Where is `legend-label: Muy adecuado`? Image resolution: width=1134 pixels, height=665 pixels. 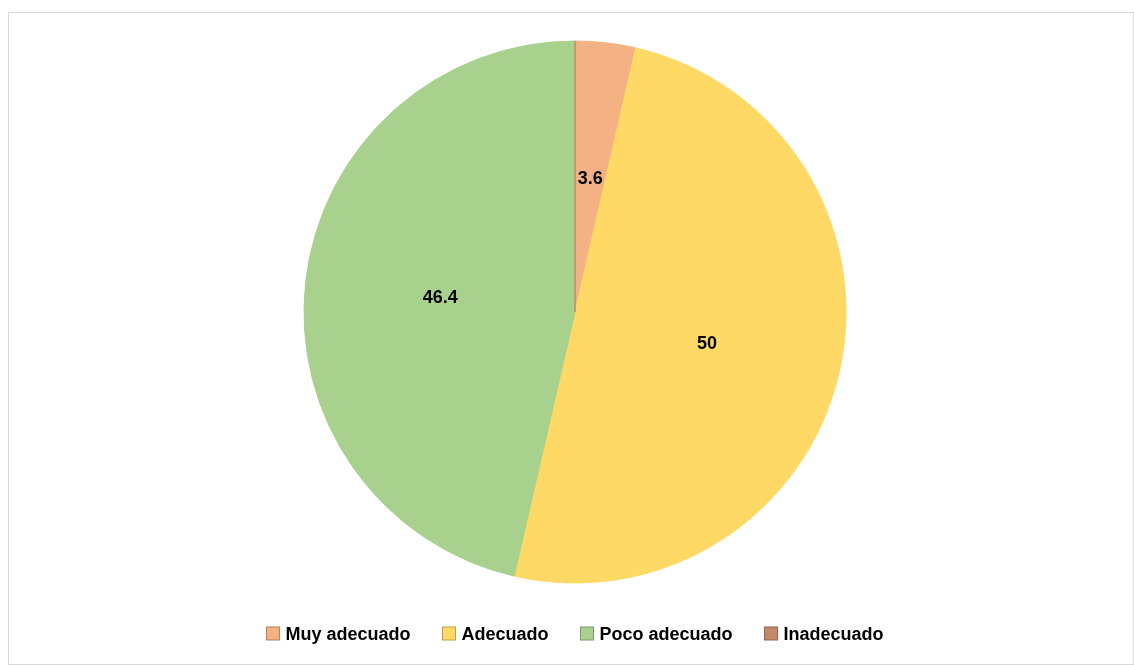
legend-label: Muy adecuado is located at coordinates (348, 634).